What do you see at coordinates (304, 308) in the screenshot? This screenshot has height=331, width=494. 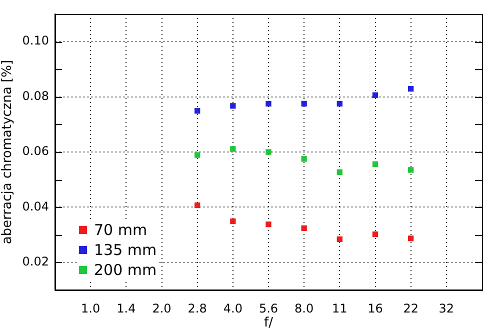 I see `x-tick-label: 8.0` at bounding box center [304, 308].